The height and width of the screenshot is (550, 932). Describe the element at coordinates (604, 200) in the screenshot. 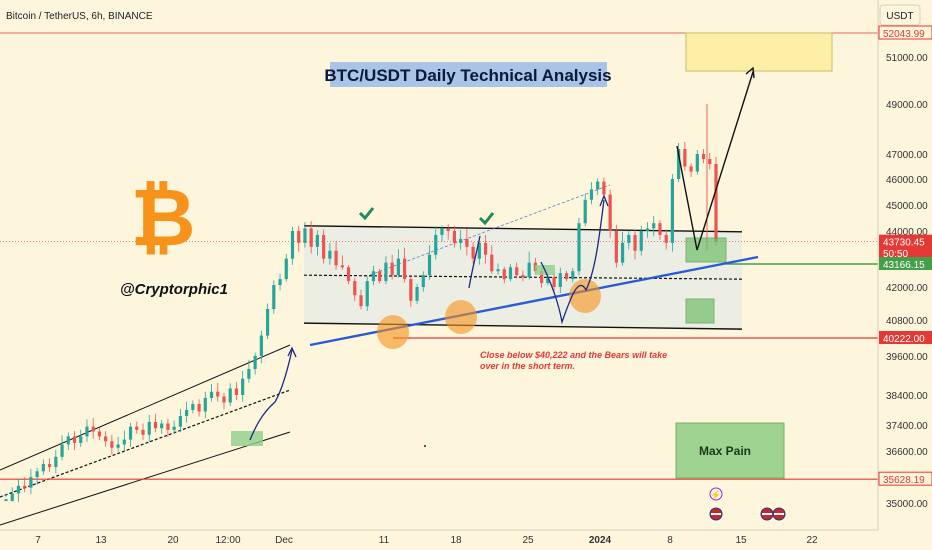

I see `drawn-arrow-right` at that location.